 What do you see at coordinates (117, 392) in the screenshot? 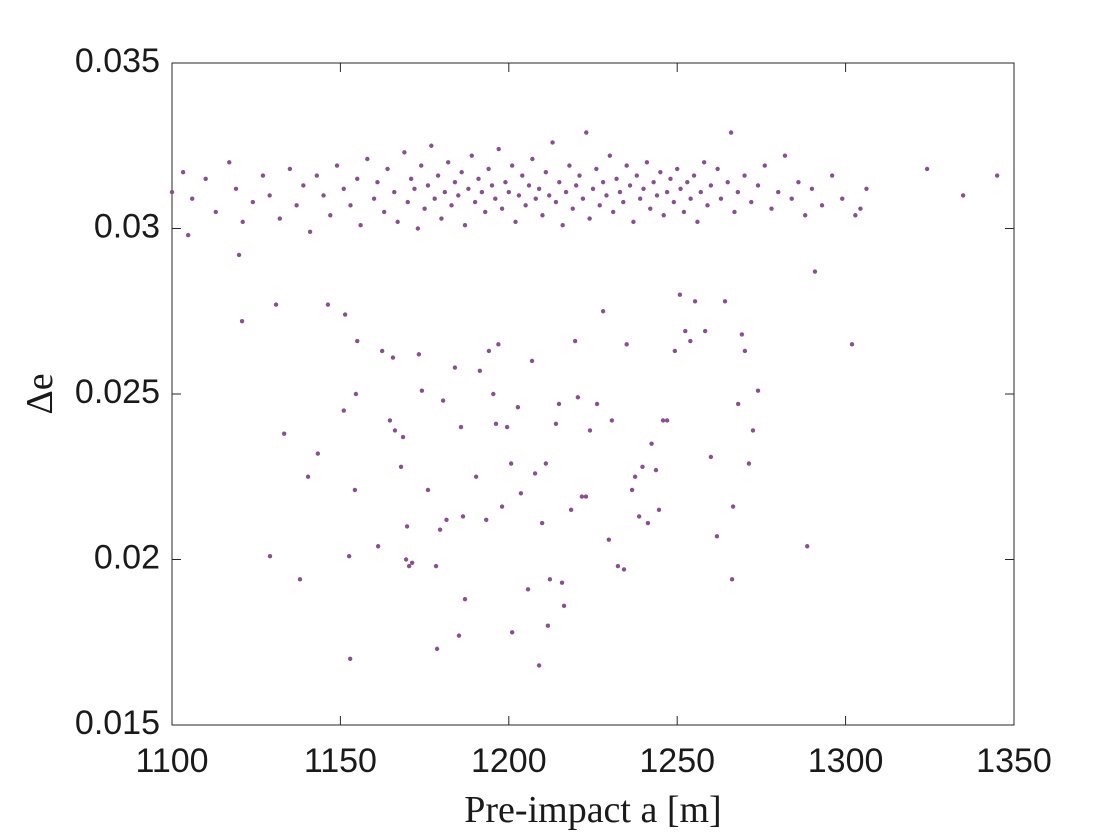
I see `y-tick-label: 0.025` at bounding box center [117, 392].